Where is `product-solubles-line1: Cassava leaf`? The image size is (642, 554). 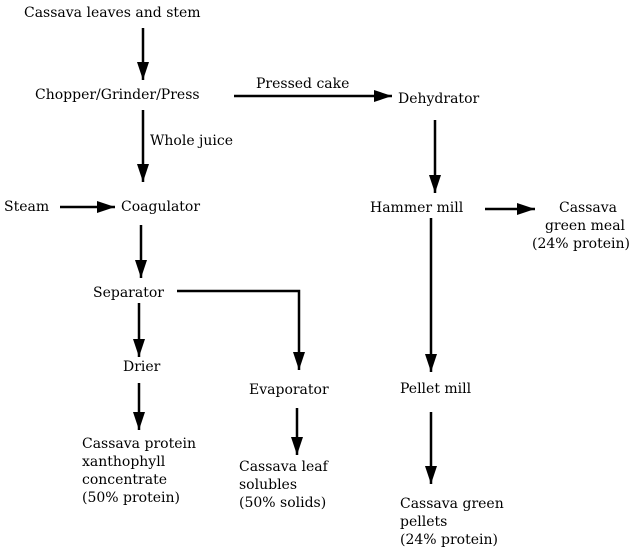
product-solubles-line1: Cassava leaf is located at coordinates (284, 467).